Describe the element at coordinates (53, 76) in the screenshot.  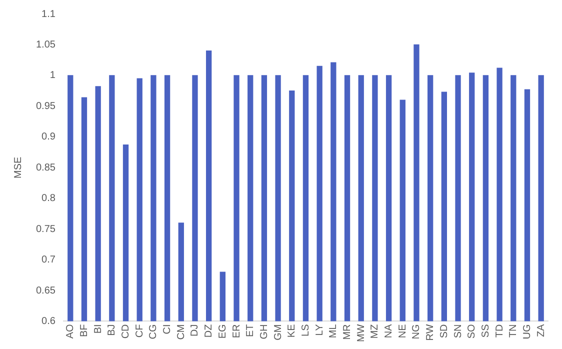
I see `y-tick-label: 1` at that location.